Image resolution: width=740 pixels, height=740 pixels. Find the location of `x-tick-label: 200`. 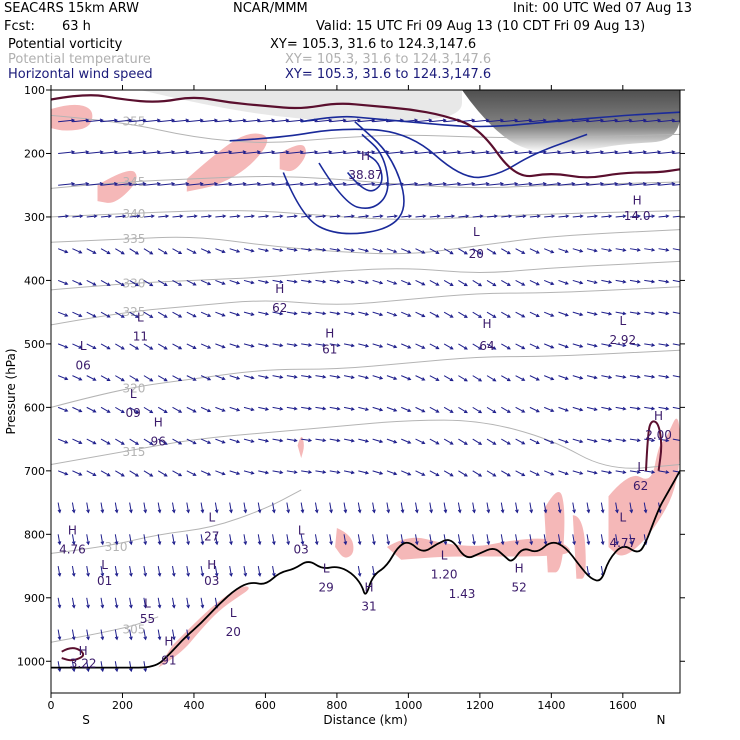

x-tick-label: 200 is located at coordinates (122, 705).